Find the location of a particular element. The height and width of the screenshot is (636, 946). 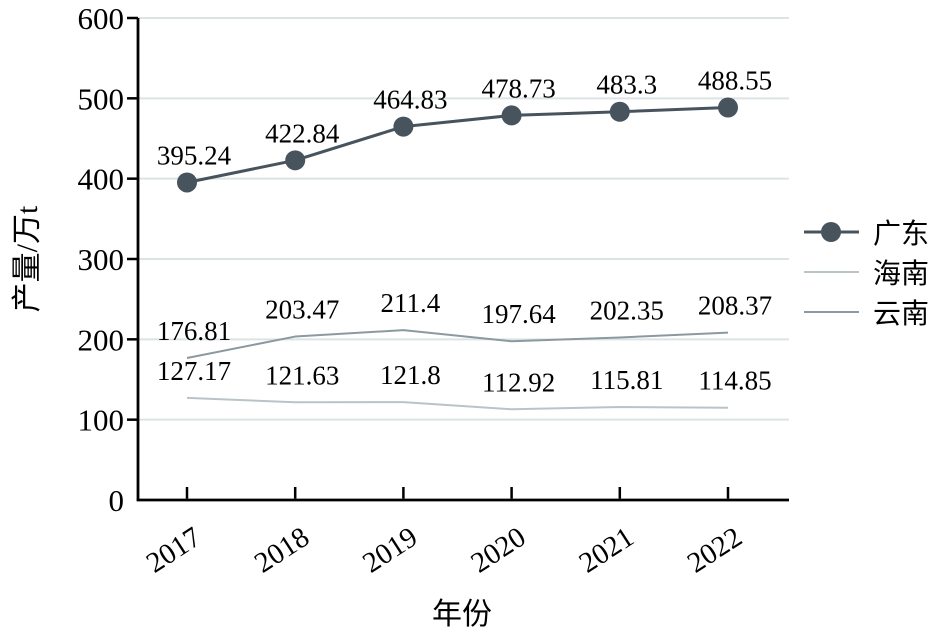

legend-item-yunnan: 云南 is located at coordinates (866, 312).